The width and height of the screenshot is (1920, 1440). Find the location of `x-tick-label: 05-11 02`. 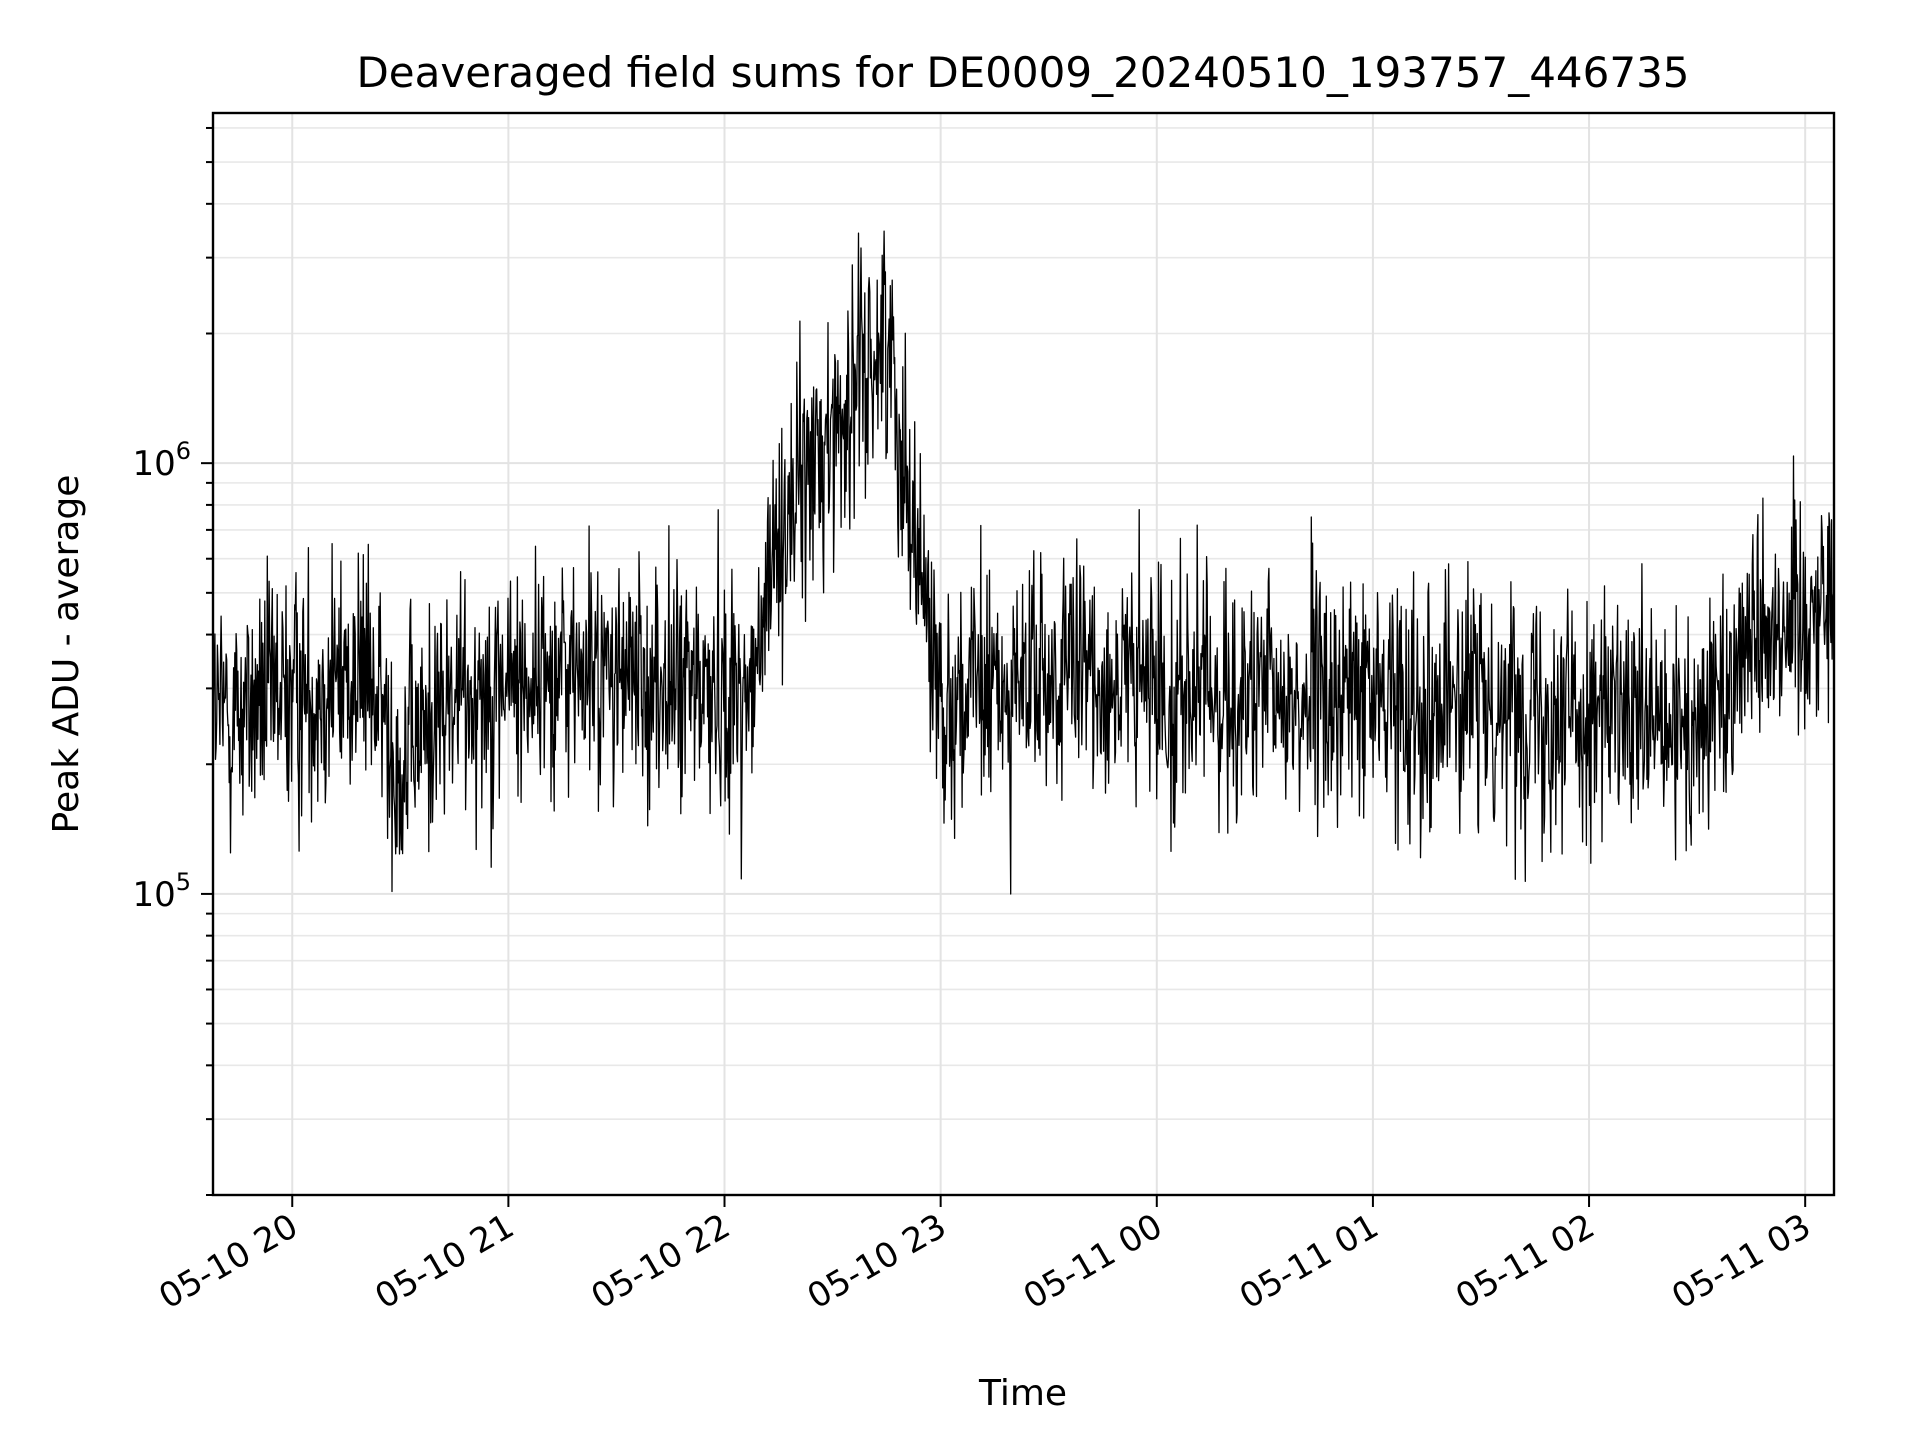

x-tick-label: 05-11 02 is located at coordinates (1525, 1261).